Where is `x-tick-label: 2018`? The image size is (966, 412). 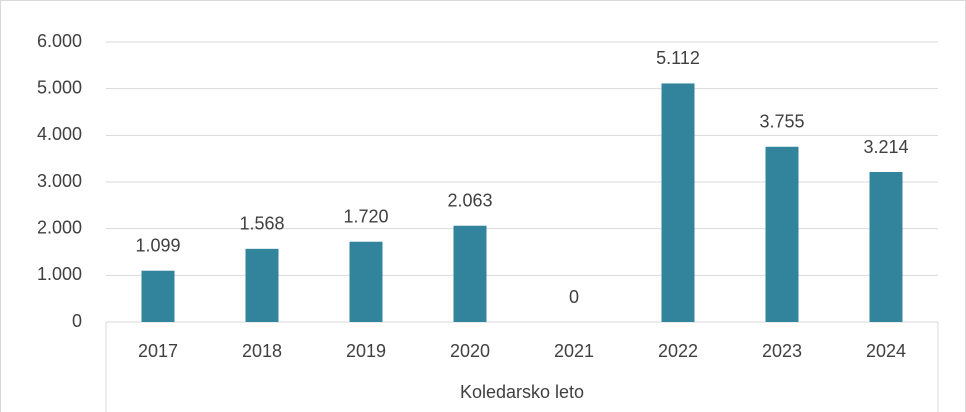 x-tick-label: 2018 is located at coordinates (262, 351).